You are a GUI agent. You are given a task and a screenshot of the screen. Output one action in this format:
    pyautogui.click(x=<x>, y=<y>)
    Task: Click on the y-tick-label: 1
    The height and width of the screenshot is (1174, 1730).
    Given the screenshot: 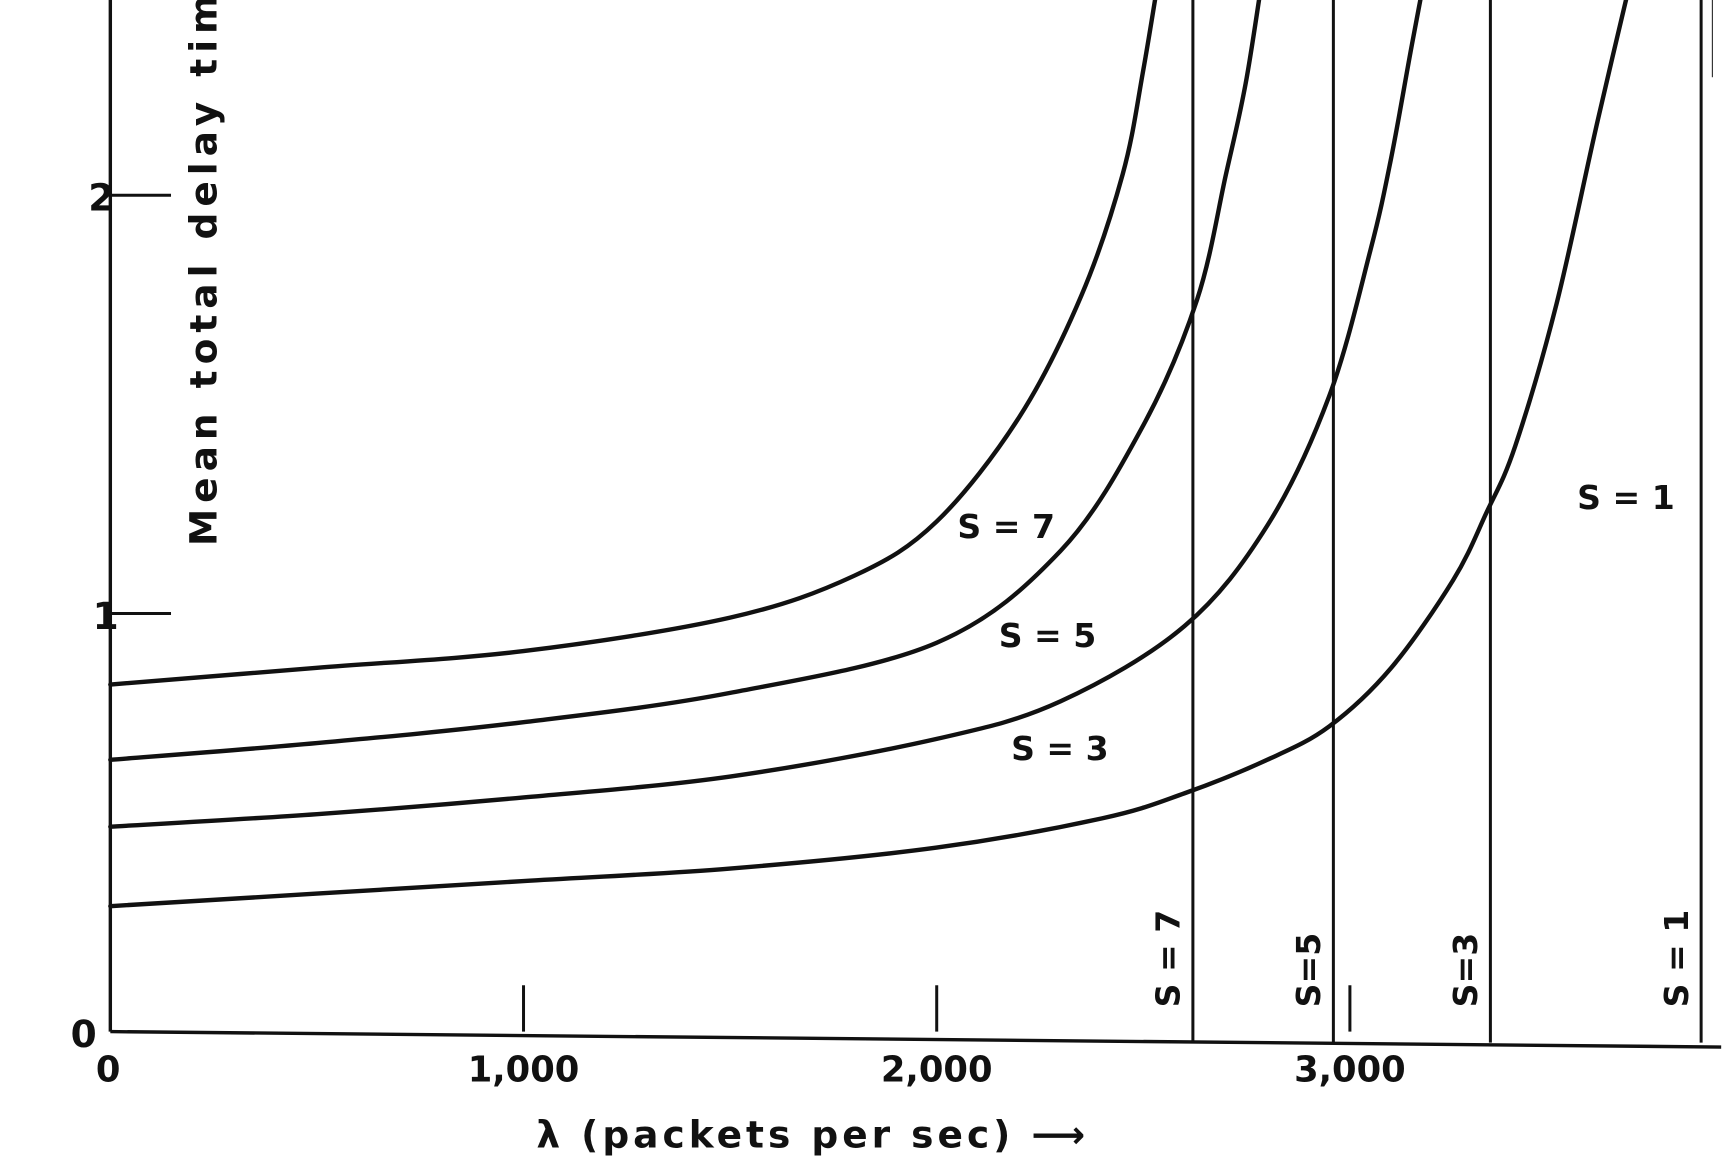 What is the action you would take?
    pyautogui.click(x=106, y=616)
    